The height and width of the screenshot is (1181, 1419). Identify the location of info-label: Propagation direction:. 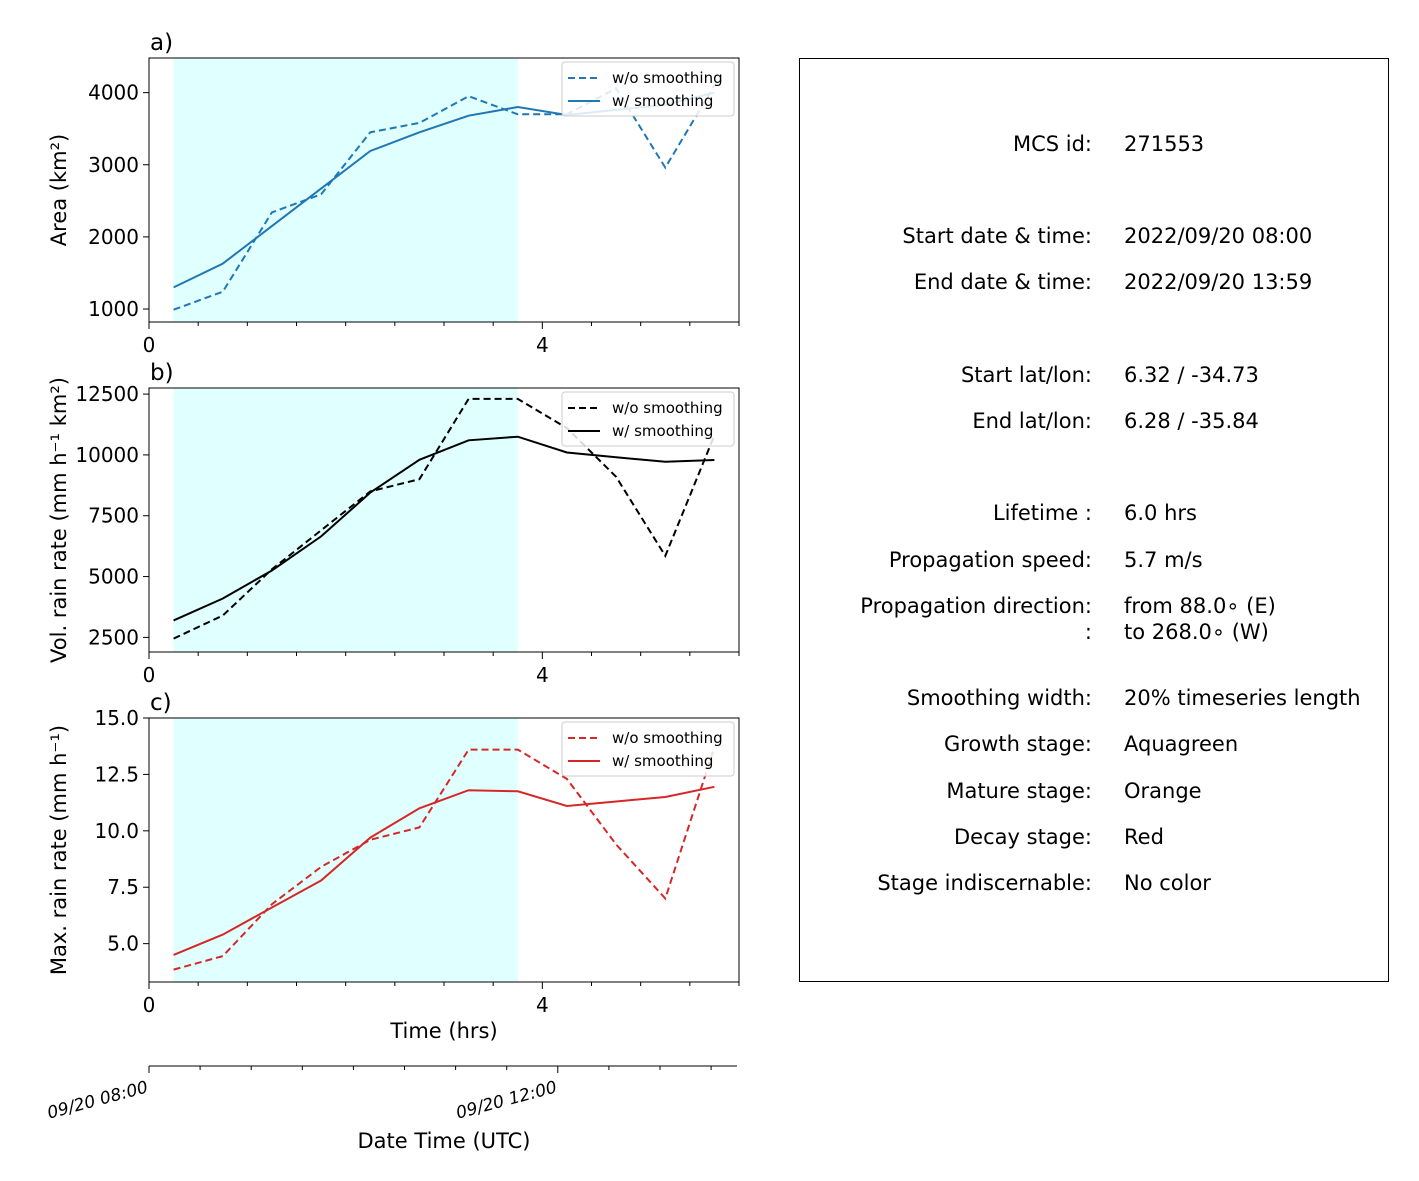
(976, 606).